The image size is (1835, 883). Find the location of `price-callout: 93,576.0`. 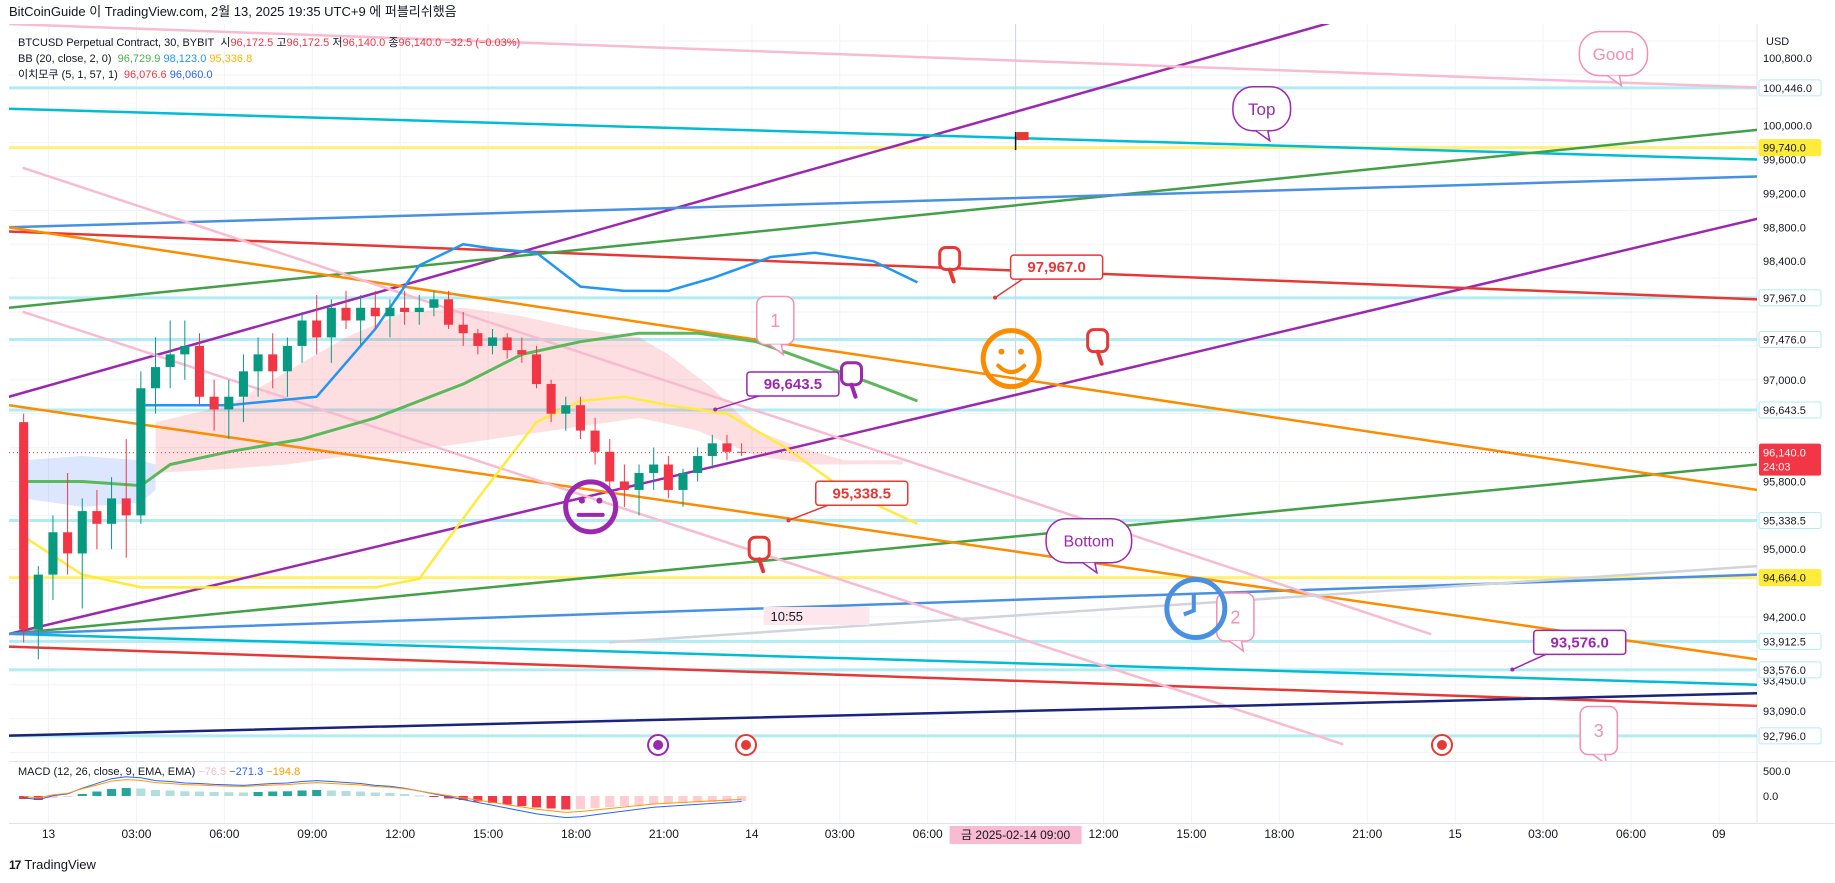

price-callout: 93,576.0 is located at coordinates (1568, 650).